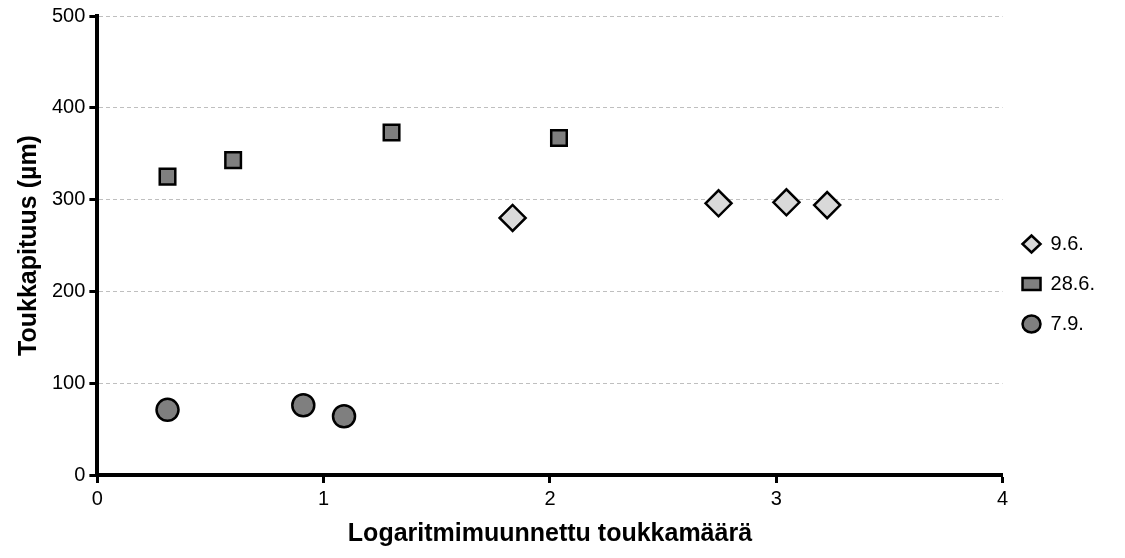 The width and height of the screenshot is (1125, 558). I want to click on x-axis-title: Logaritmimuunnettu toukkamäärä, so click(550, 531).